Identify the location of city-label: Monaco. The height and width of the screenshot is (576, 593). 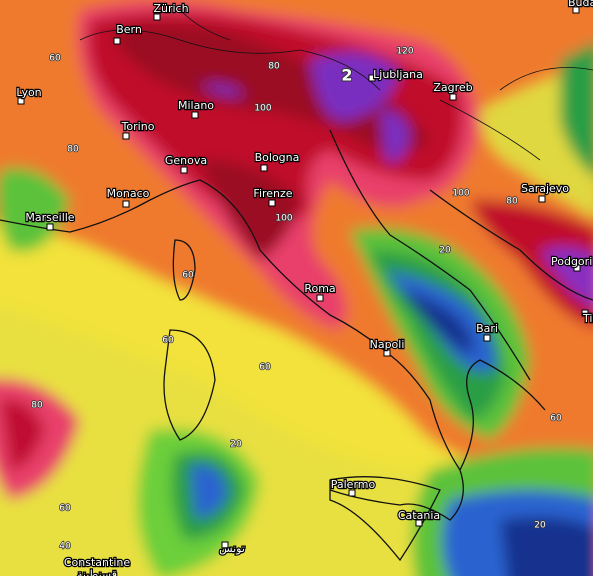
(128, 193).